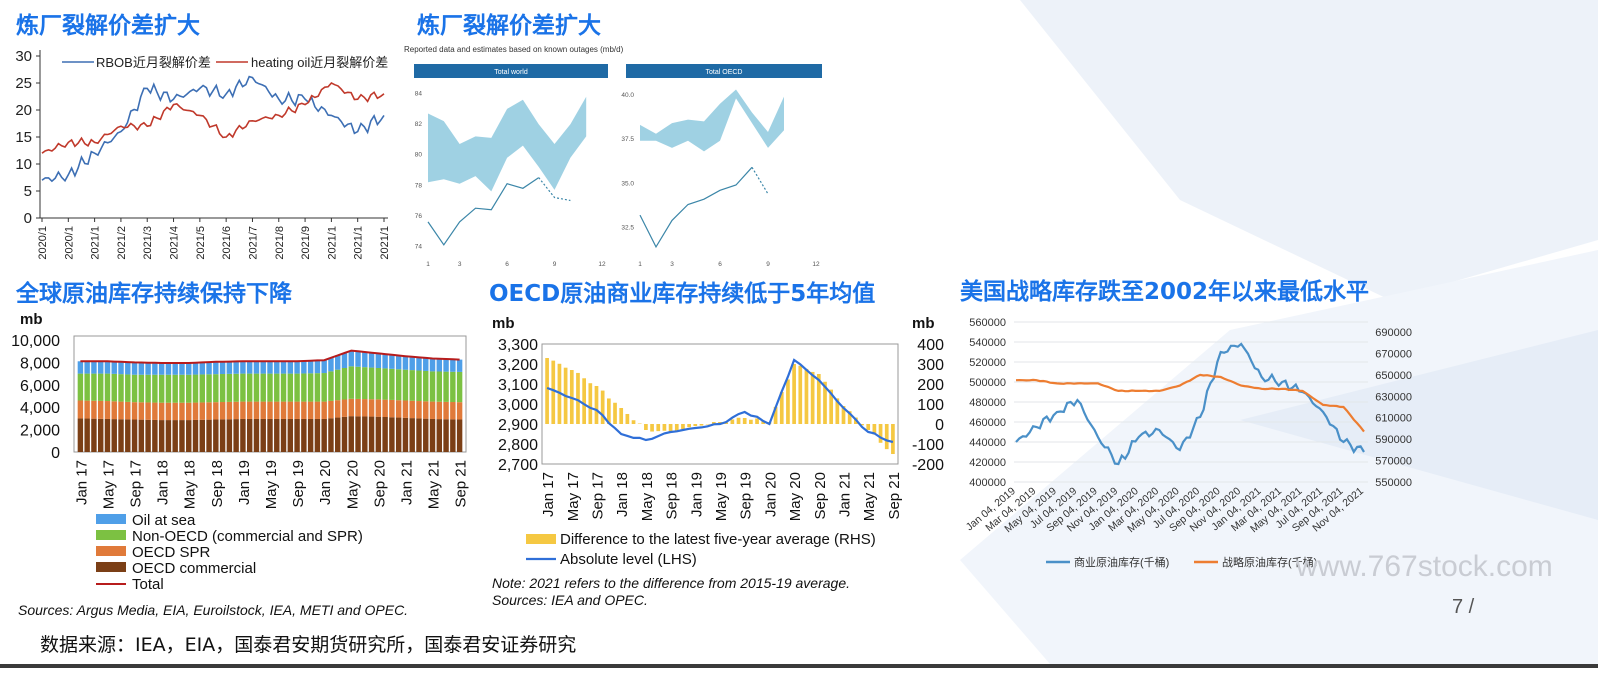 The width and height of the screenshot is (1598, 680). What do you see at coordinates (987, 363) in the screenshot?
I see `left-y-tick-label: 520000` at bounding box center [987, 363].